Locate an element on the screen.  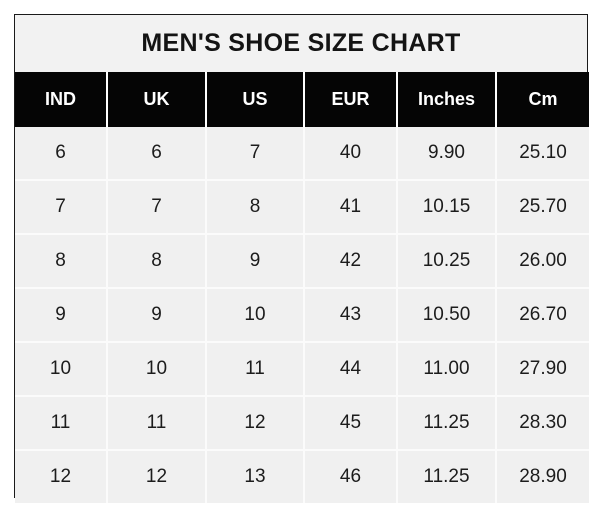
table-header: IND UK US EUR Inches Cm is located at coordinates (302, 99).